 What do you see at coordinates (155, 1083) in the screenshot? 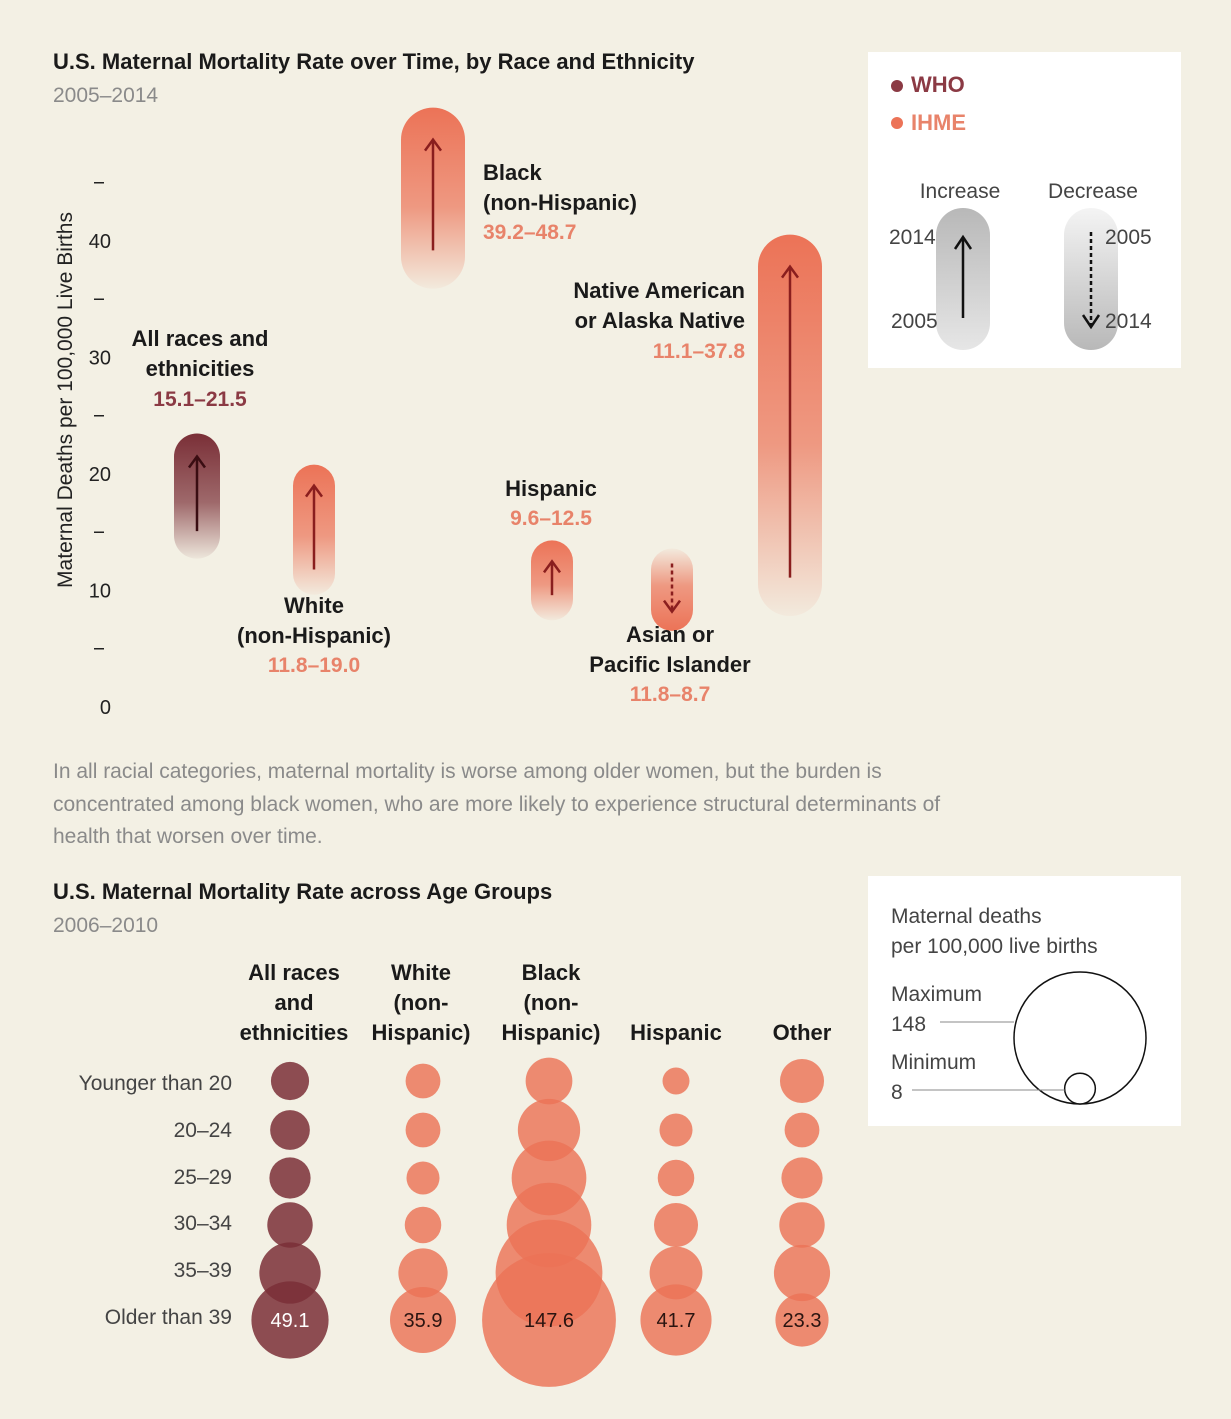
I see `row-label: Younger than 20` at bounding box center [155, 1083].